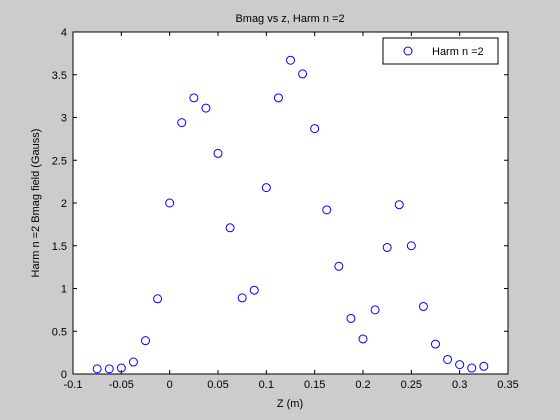 Image resolution: width=560 pixels, height=420 pixels. What do you see at coordinates (59, 247) in the screenshot?
I see `y-tick-label: 1.5` at bounding box center [59, 247].